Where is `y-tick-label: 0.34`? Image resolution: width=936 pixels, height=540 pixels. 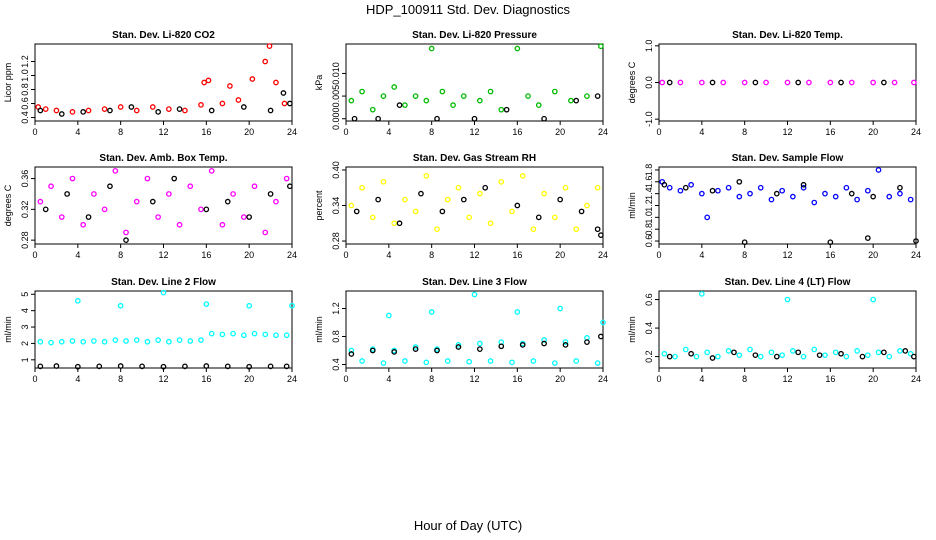 y-tick-label: 0.34 is located at coordinates (336, 206).